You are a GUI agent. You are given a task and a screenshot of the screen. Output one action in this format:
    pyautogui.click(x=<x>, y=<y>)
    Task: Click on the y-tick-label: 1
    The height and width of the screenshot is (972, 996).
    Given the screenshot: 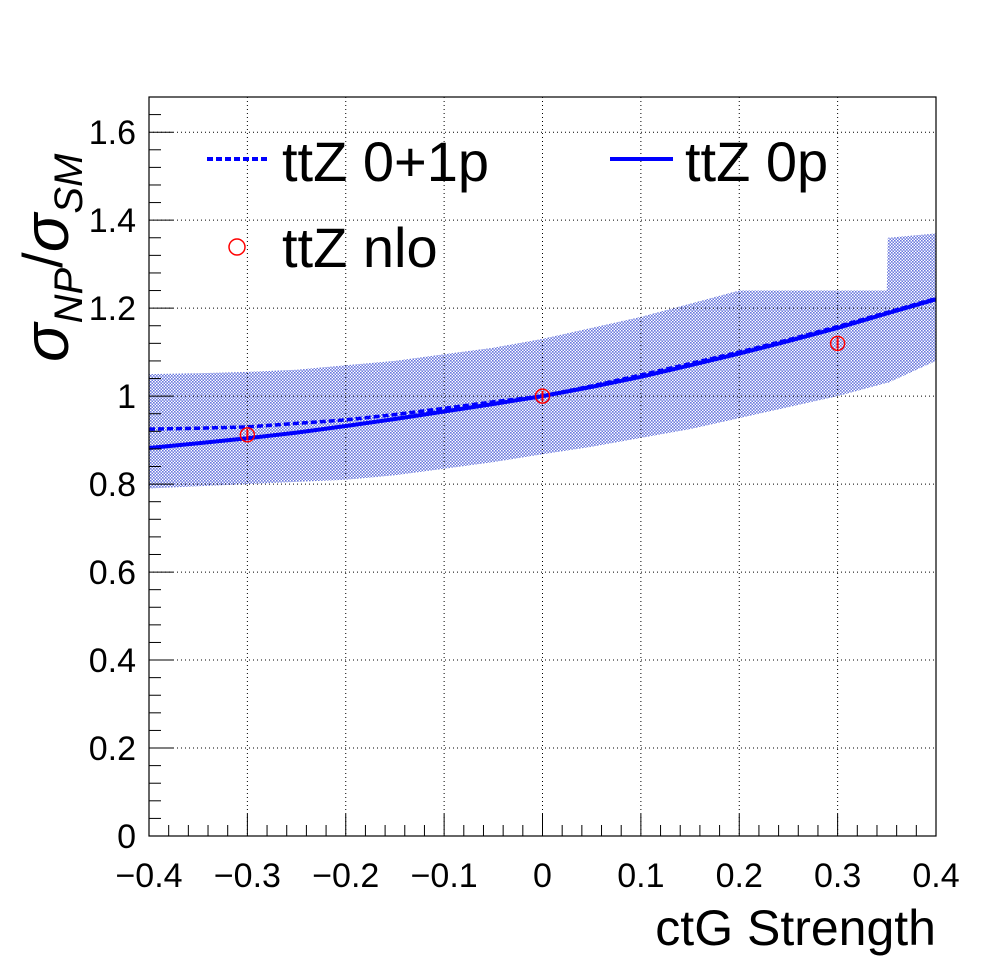 What is the action you would take?
    pyautogui.click(x=126, y=397)
    